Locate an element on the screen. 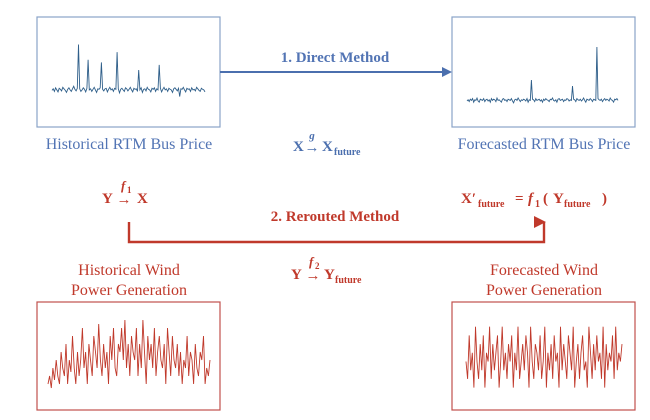 The image size is (650, 420). left-formula-arrow-glyph: → is located at coordinates (124, 200).